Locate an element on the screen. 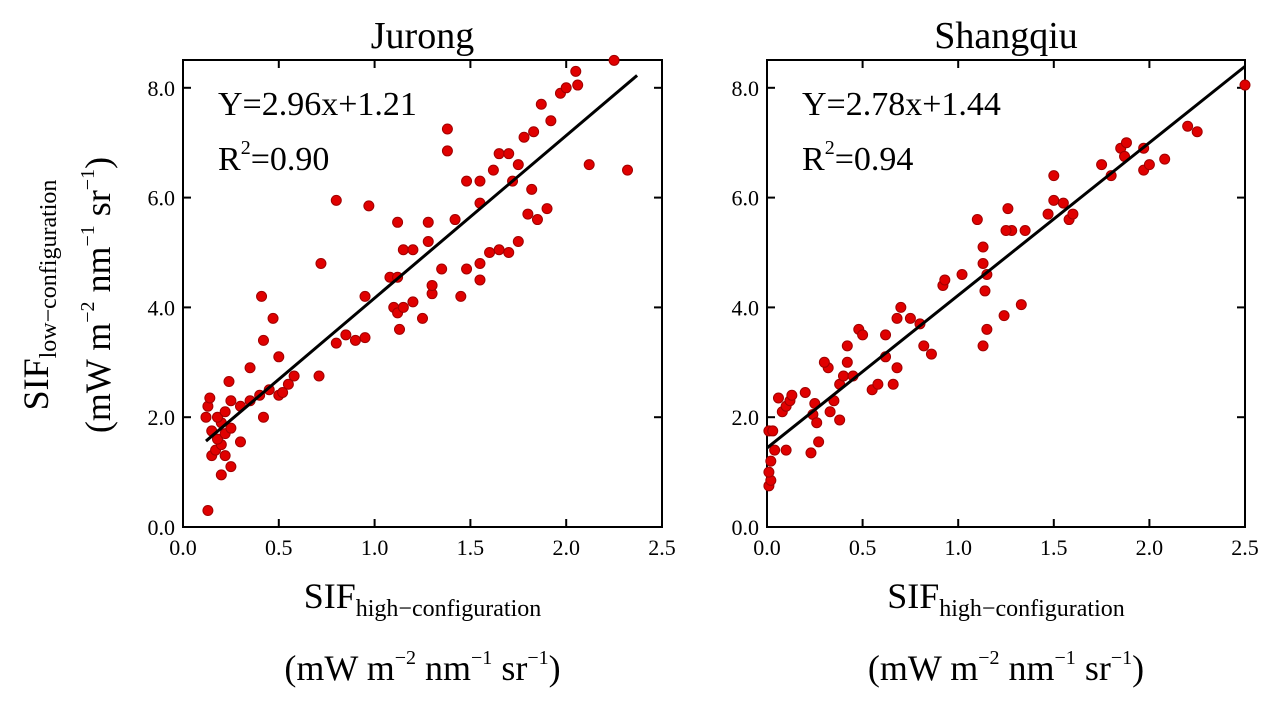  y-tick-label: 6.0 is located at coordinates (746, 198).